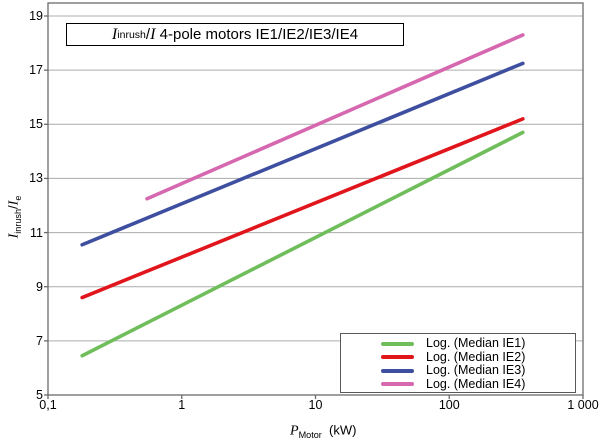 The height and width of the screenshot is (447, 600). What do you see at coordinates (39, 286) in the screenshot?
I see `y-tick-label-9: 9` at bounding box center [39, 286].